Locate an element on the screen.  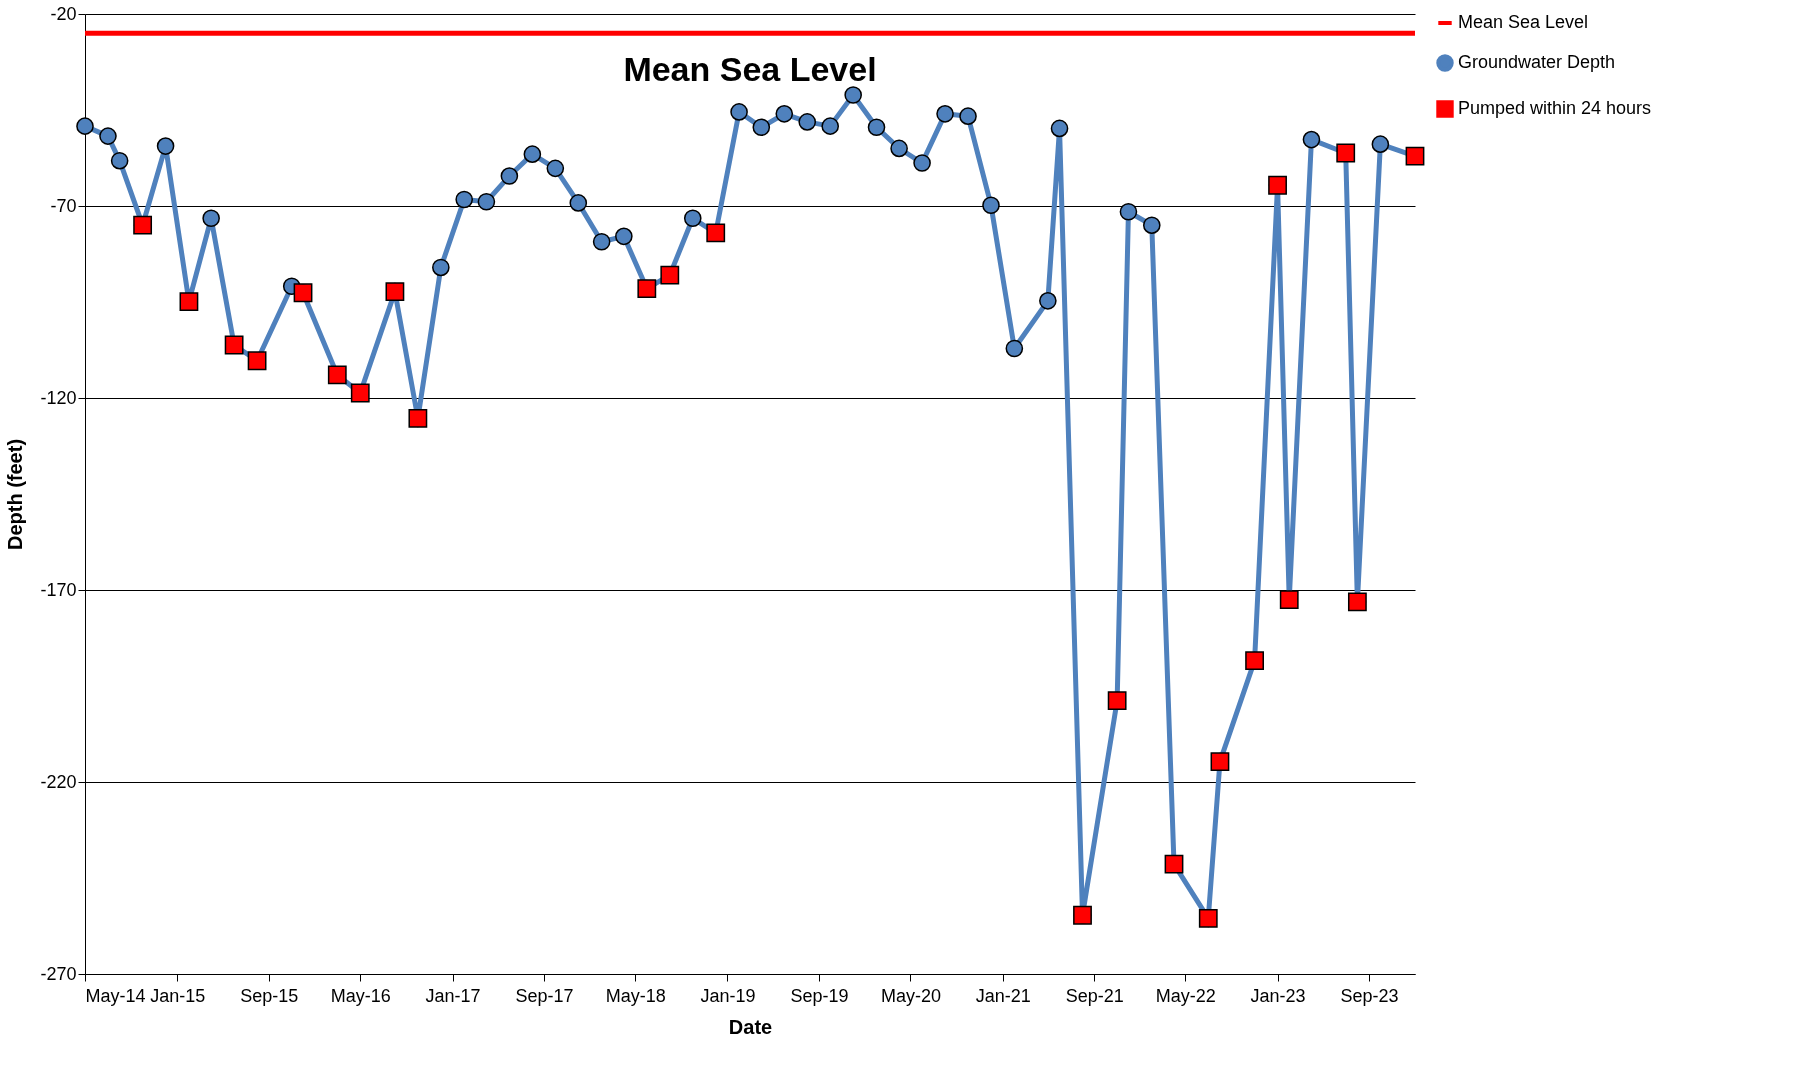
x-tick-label: May-14 is located at coordinates (115, 995).